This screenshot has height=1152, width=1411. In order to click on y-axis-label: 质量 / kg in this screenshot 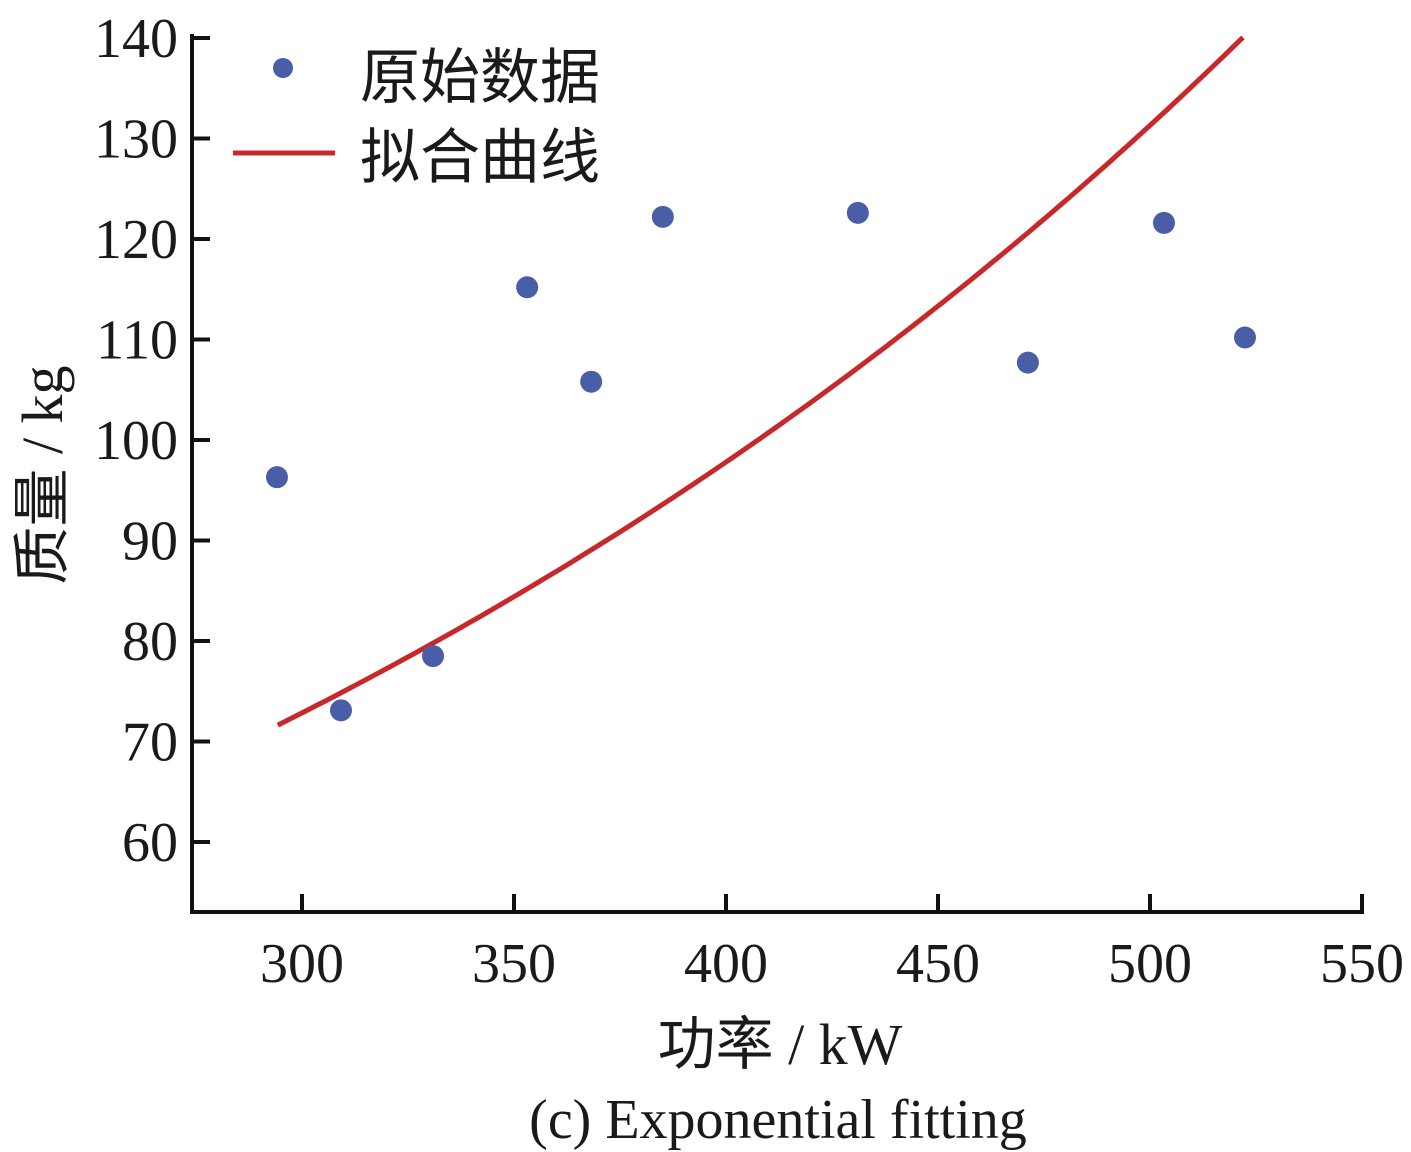, I will do `click(42, 474)`.